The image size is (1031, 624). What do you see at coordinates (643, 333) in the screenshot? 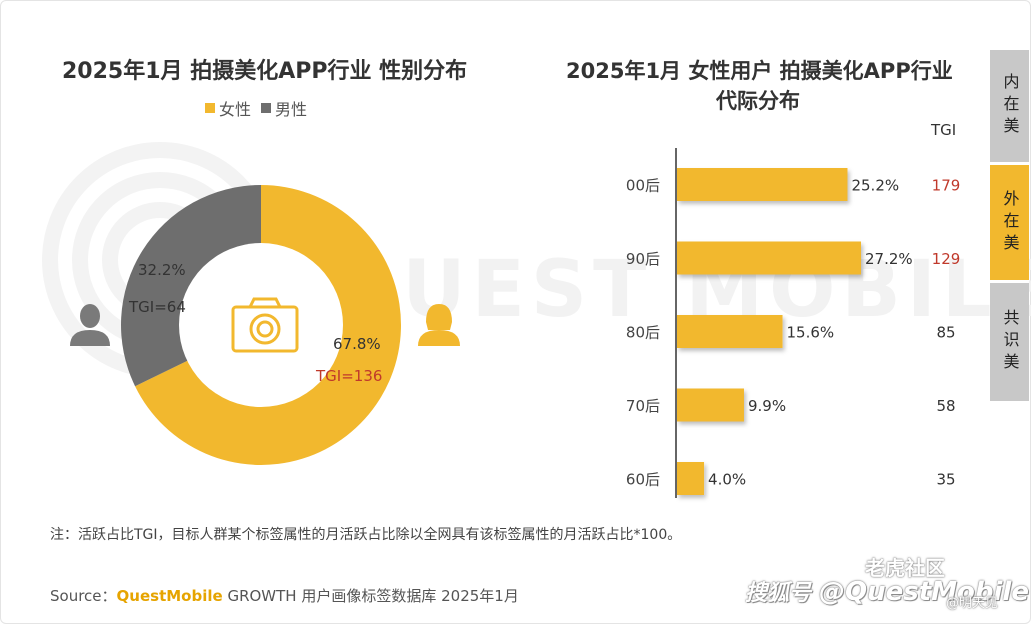
I see `category-label: 80后` at bounding box center [643, 333].